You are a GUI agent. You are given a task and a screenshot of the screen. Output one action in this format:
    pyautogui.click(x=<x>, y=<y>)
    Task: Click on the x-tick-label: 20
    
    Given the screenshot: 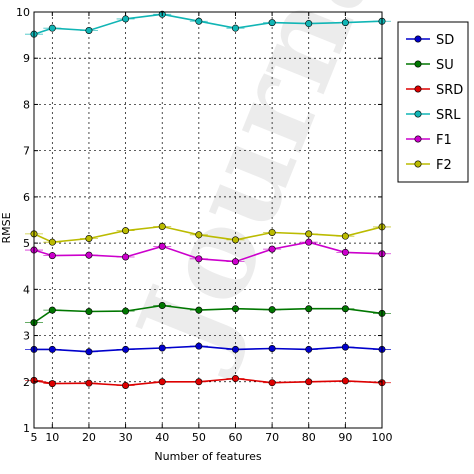 What is the action you would take?
    pyautogui.click(x=89, y=437)
    